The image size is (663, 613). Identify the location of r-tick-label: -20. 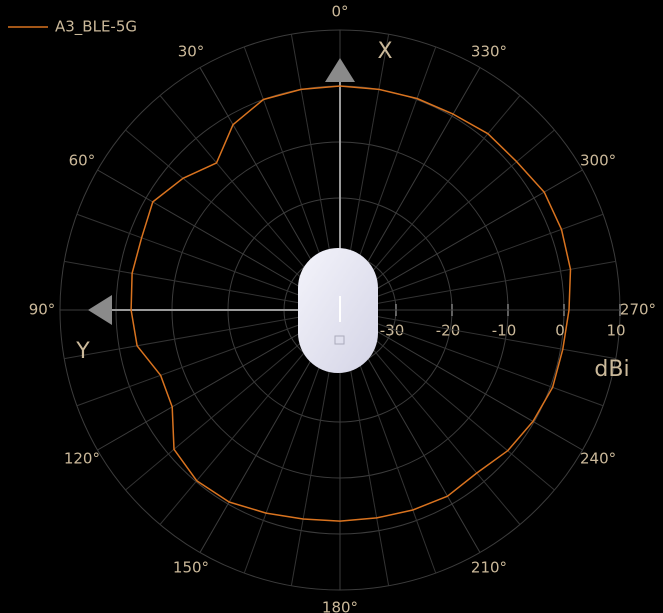
(448, 331).